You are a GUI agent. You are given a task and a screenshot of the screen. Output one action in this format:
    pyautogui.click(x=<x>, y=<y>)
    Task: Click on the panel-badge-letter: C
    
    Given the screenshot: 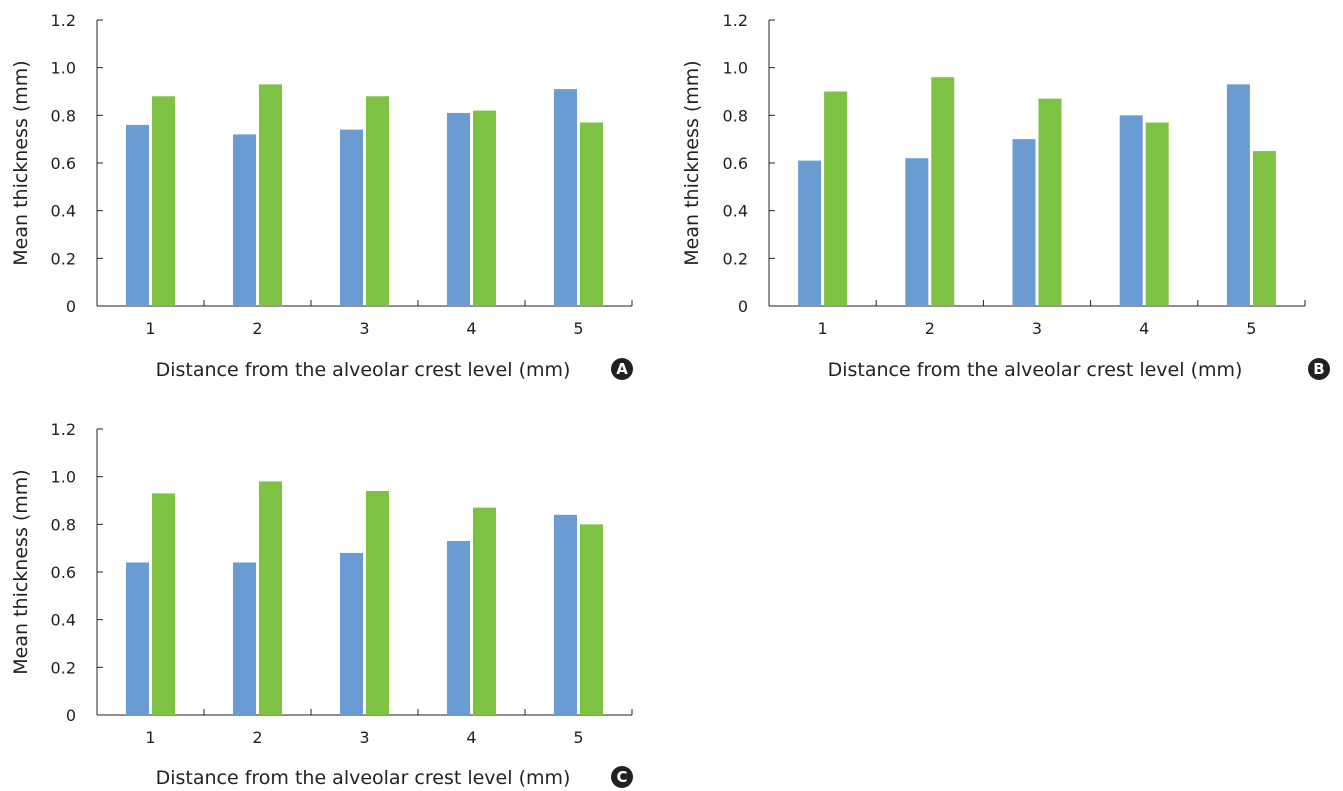 What is the action you would take?
    pyautogui.click(x=621, y=777)
    